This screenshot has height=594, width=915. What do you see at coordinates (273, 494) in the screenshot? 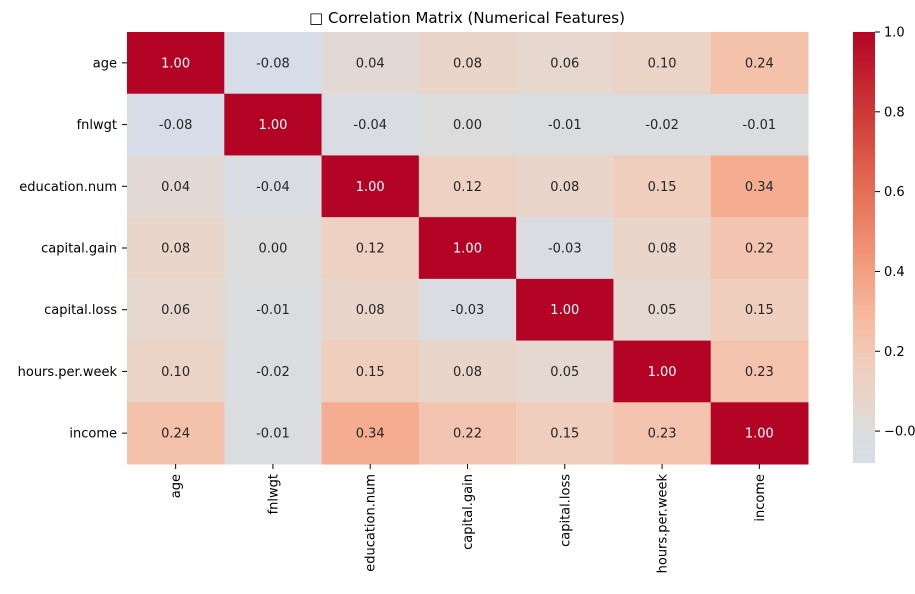
I see `x-tick-label: fnlwgt` at bounding box center [273, 494].